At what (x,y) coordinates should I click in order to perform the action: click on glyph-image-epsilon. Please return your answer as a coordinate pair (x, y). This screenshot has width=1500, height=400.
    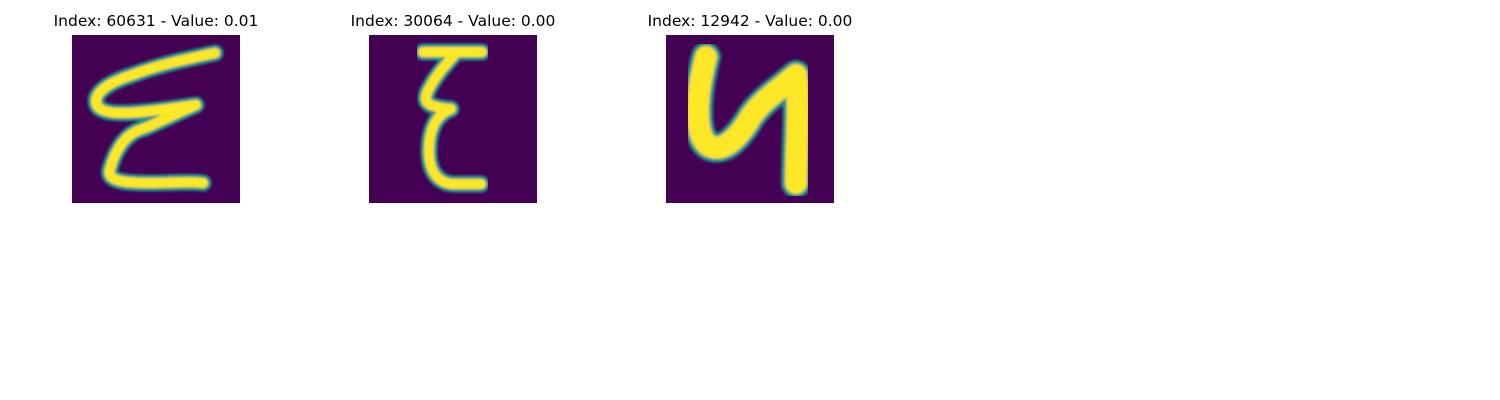
    Looking at the image, I should click on (156, 119).